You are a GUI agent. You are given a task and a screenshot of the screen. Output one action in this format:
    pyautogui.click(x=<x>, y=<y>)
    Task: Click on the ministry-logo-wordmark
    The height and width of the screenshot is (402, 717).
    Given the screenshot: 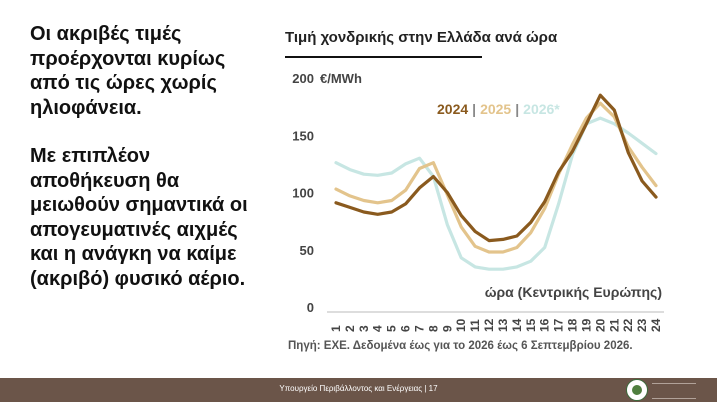 What is the action you would take?
    pyautogui.click(x=674, y=391)
    